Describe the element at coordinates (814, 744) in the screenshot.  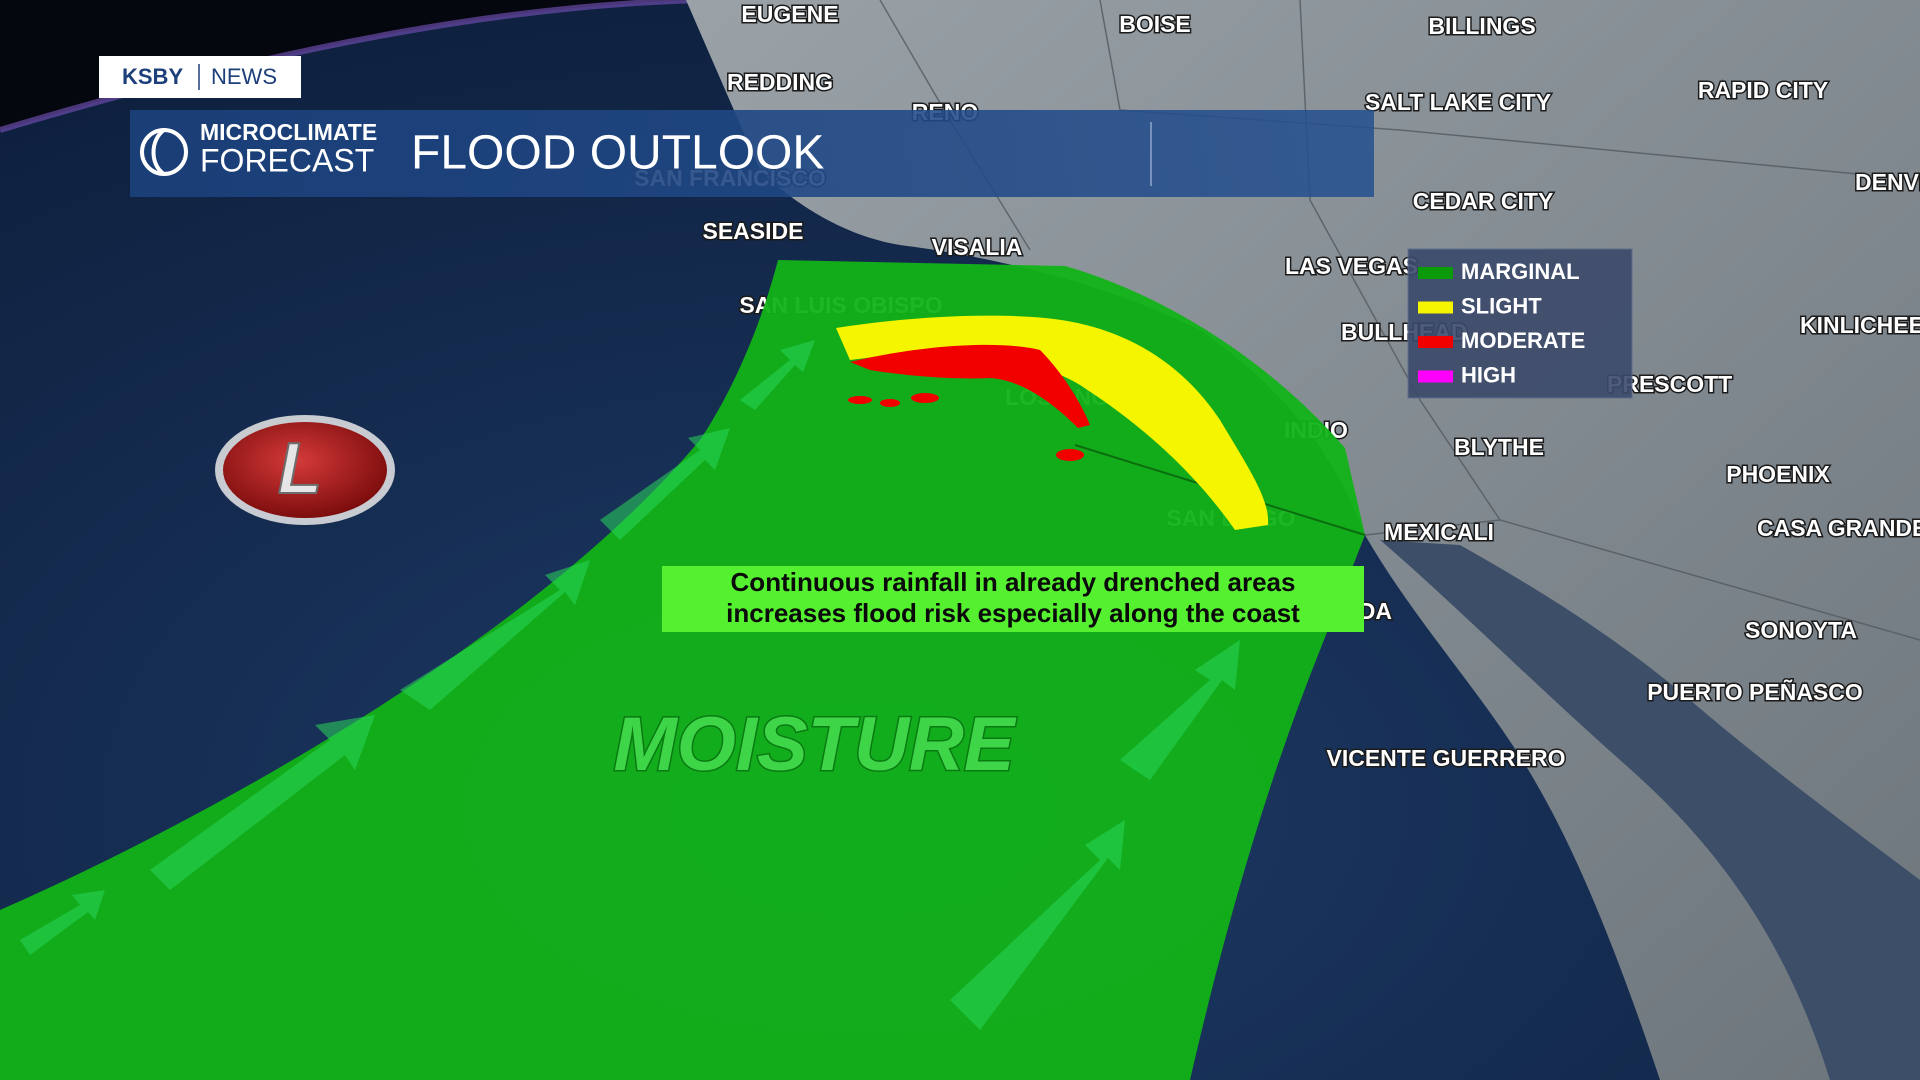
I see `moisture-label: MOISTURE` at that location.